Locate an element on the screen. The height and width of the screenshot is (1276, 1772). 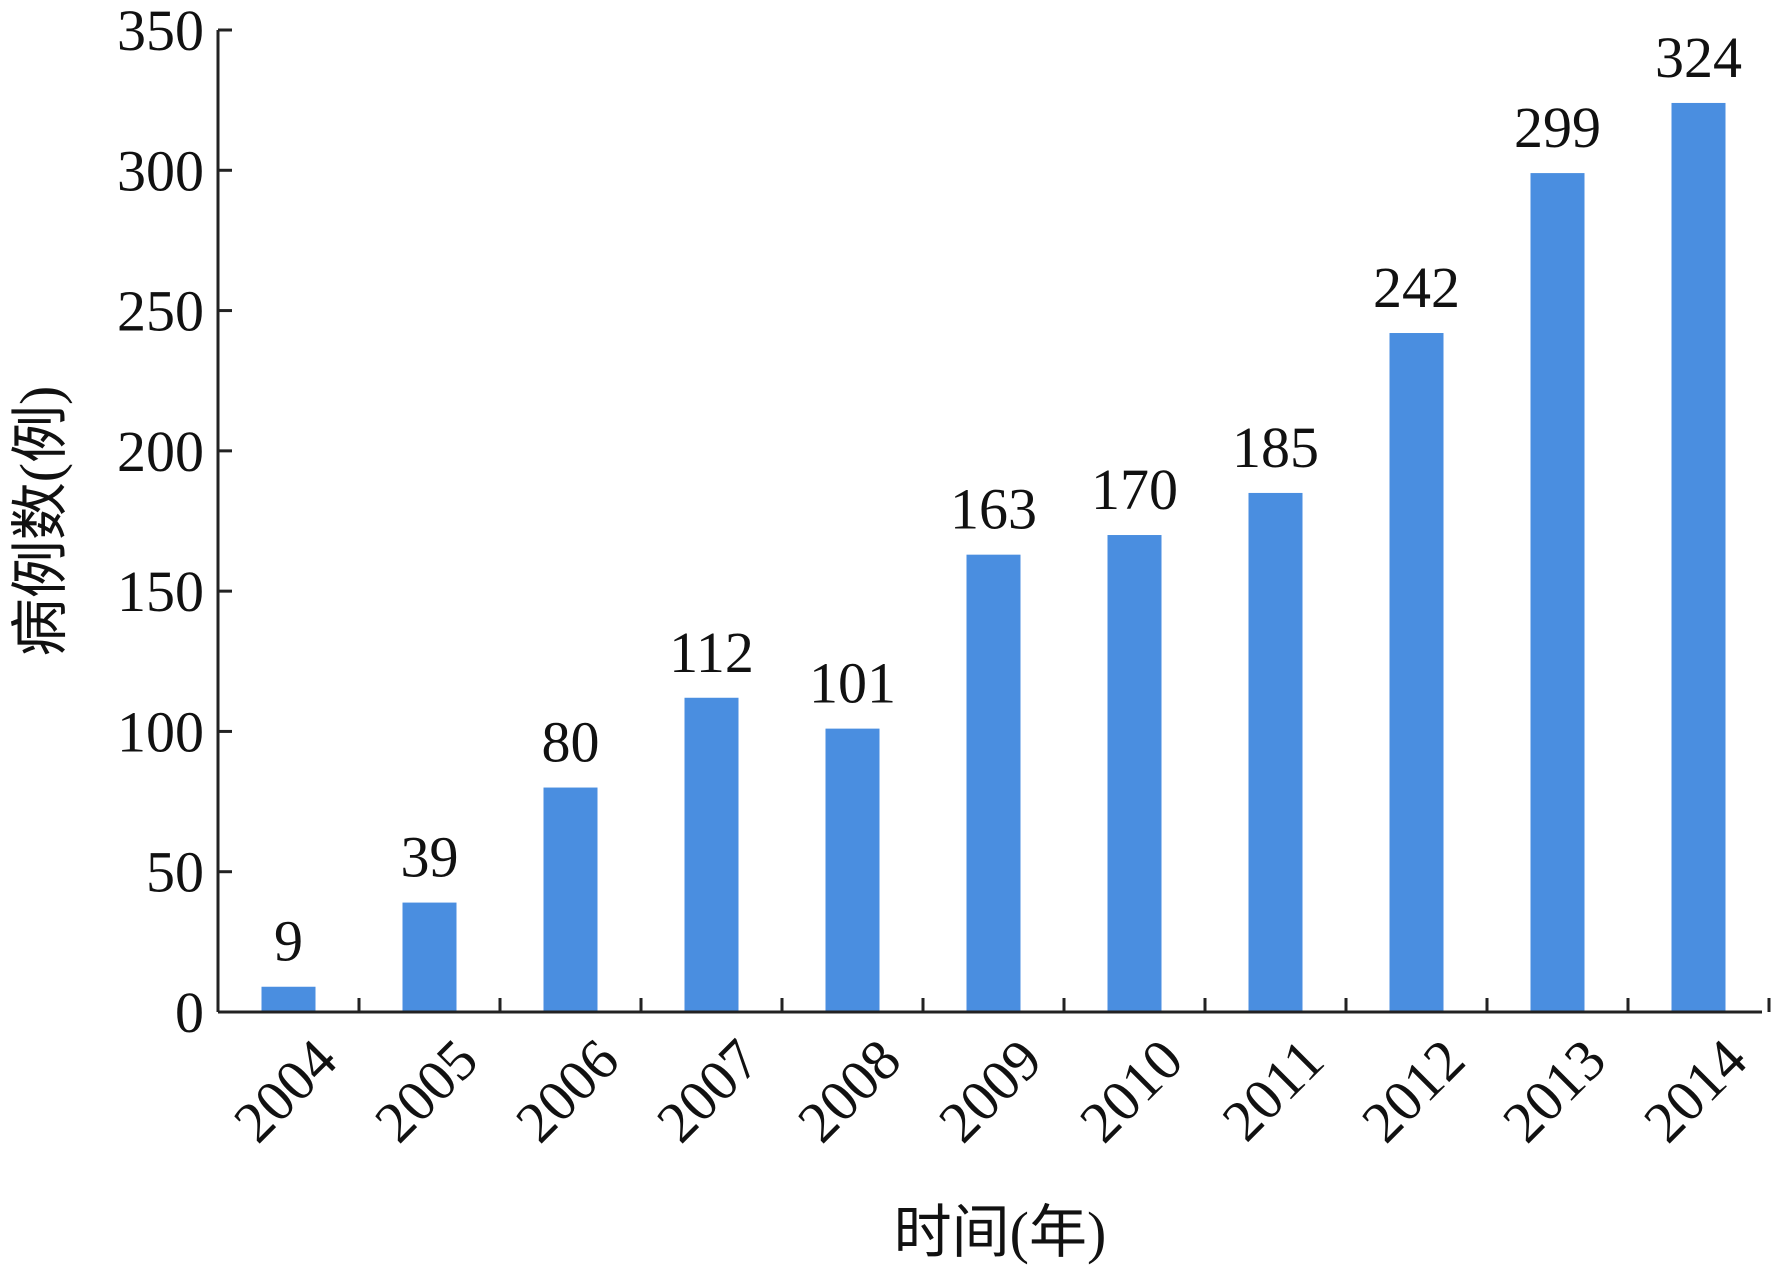
data-label: 170 is located at coordinates (1134, 489).